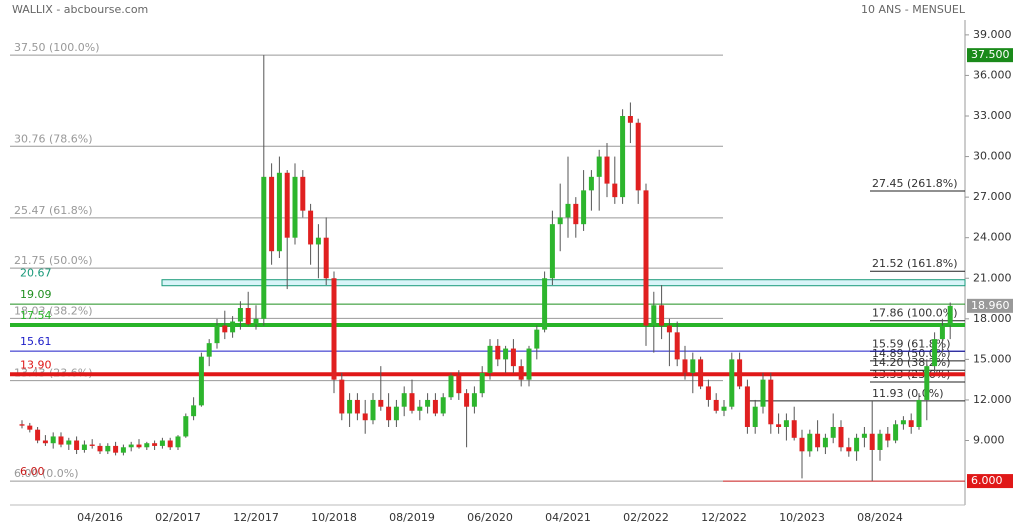  I want to click on level-label: 17.54, so click(36, 315).